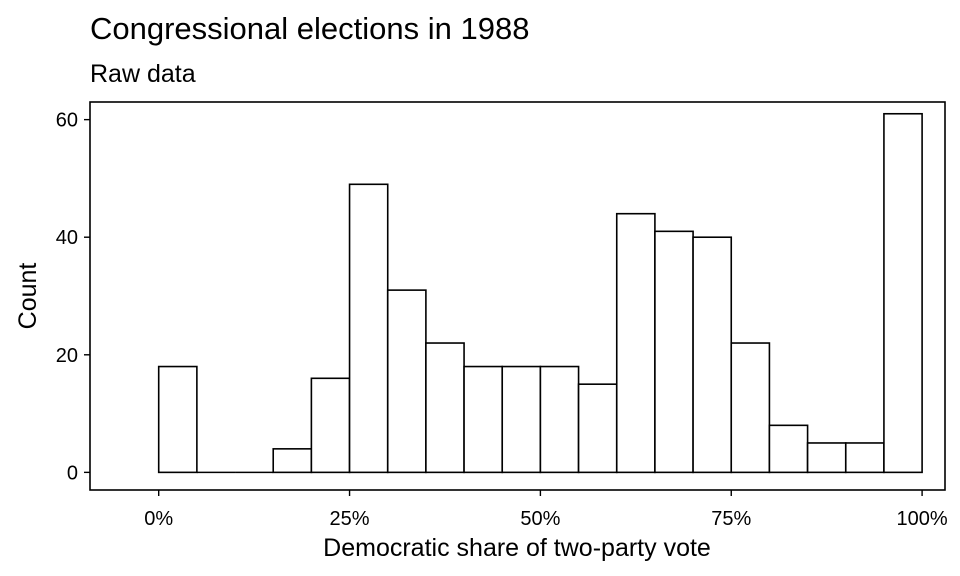 The height and width of the screenshot is (576, 960). I want to click on y-axis: 0 20 40 60, so click(73, 297).